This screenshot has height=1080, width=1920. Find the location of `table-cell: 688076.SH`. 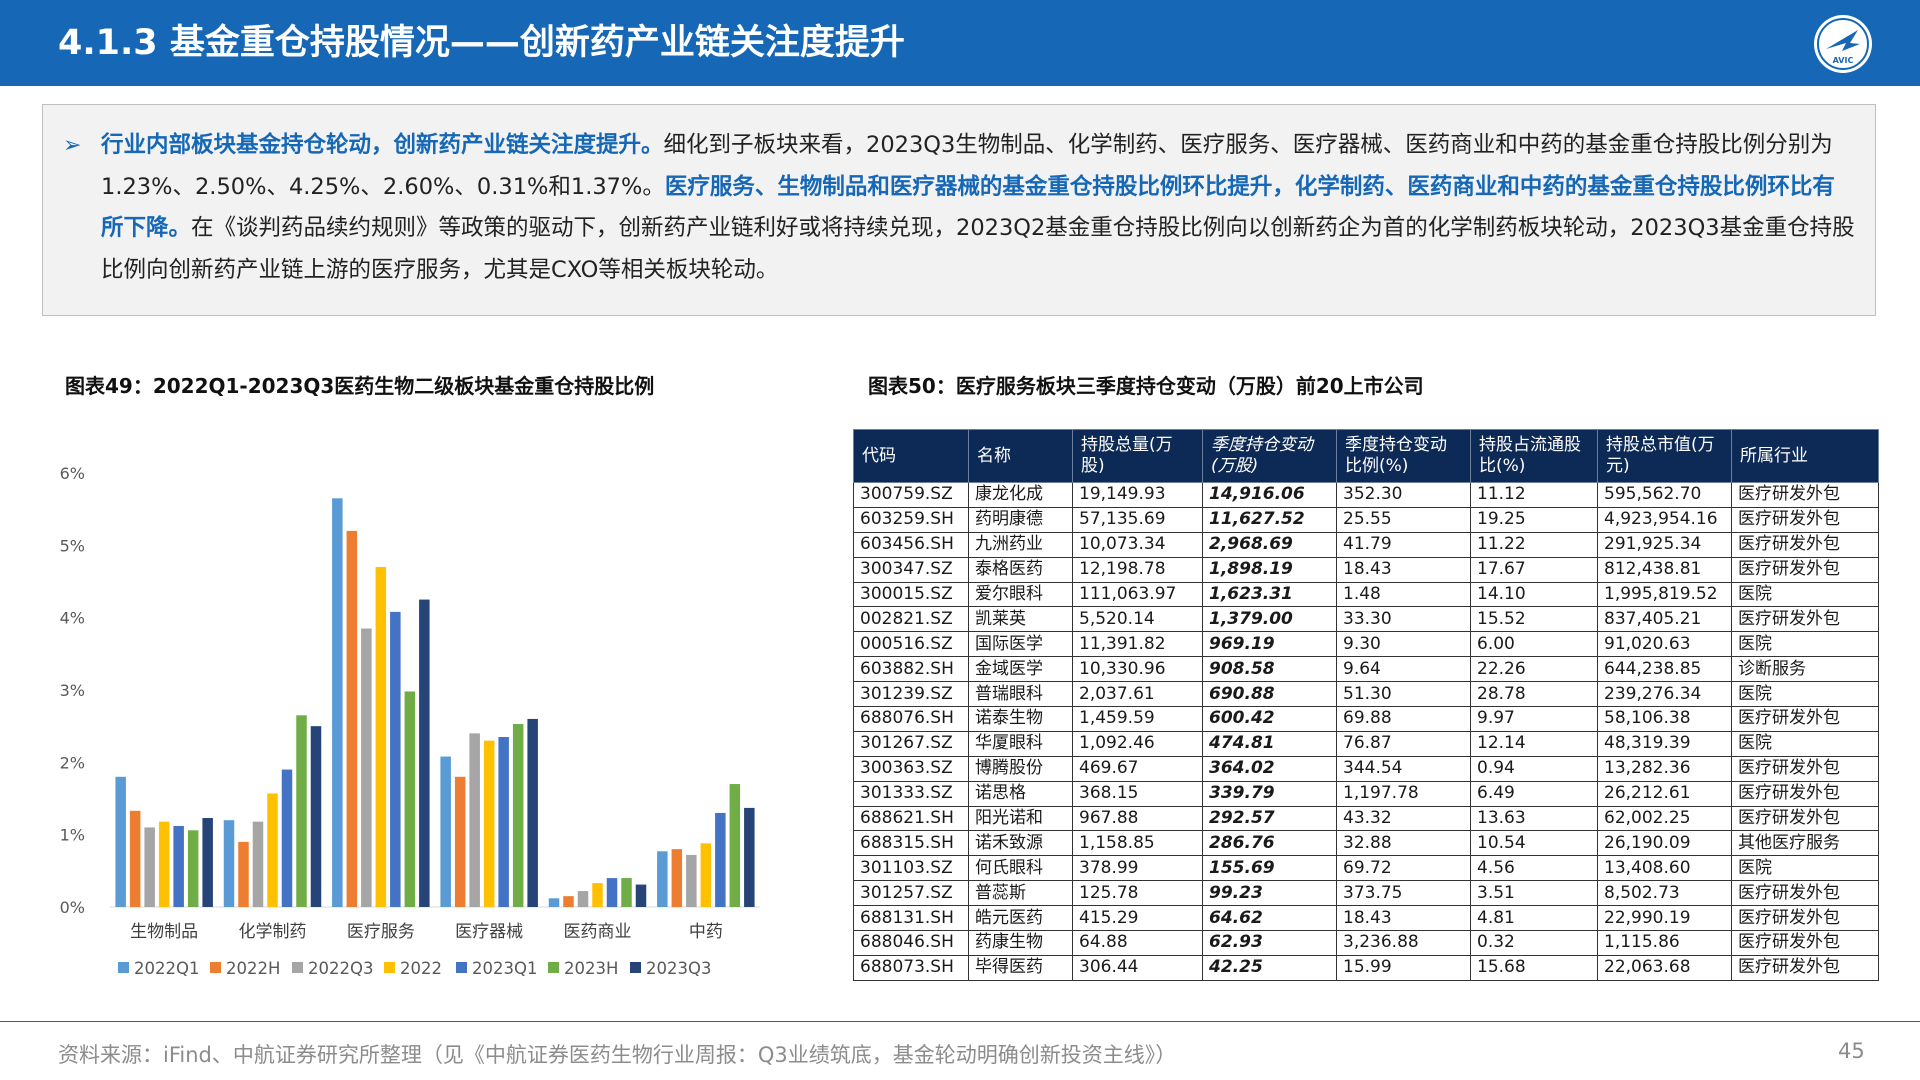

table-cell: 688076.SH is located at coordinates (911, 719).